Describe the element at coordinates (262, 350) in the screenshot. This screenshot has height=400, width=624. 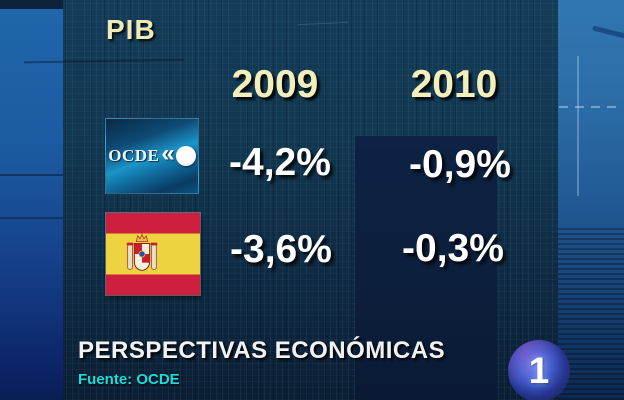
I see `headline: PERSPECTIVAS ECONÓMICAS` at that location.